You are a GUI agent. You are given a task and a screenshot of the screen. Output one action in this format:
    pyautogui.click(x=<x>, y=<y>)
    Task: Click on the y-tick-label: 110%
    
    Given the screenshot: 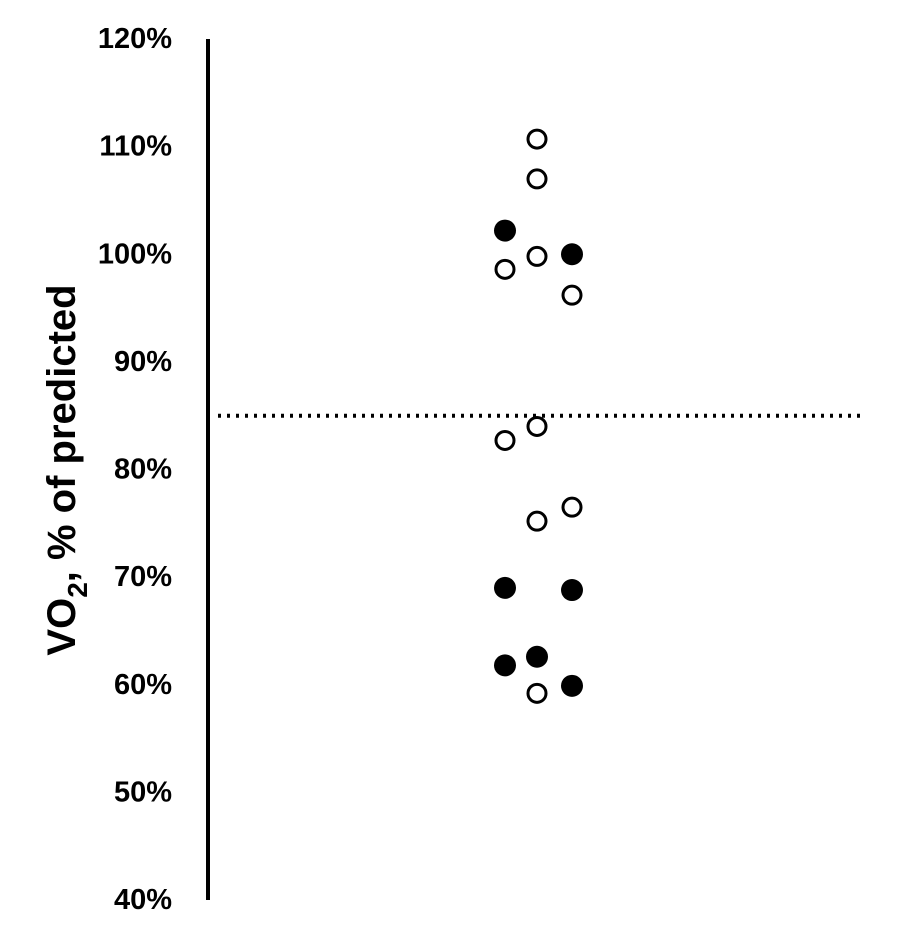 What is the action you would take?
    pyautogui.click(x=135, y=147)
    